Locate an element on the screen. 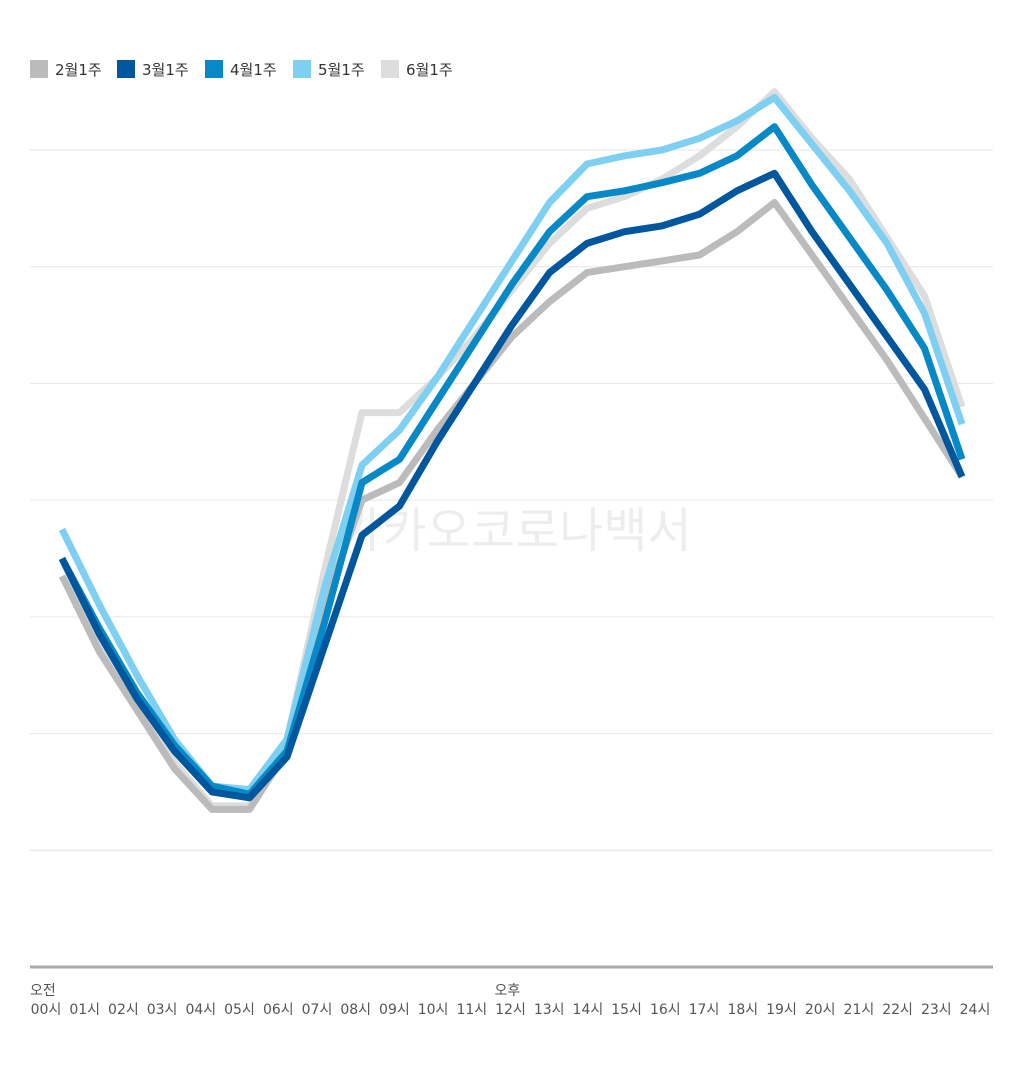 The height and width of the screenshot is (1067, 1024). period-label: 오전 is located at coordinates (43, 991).